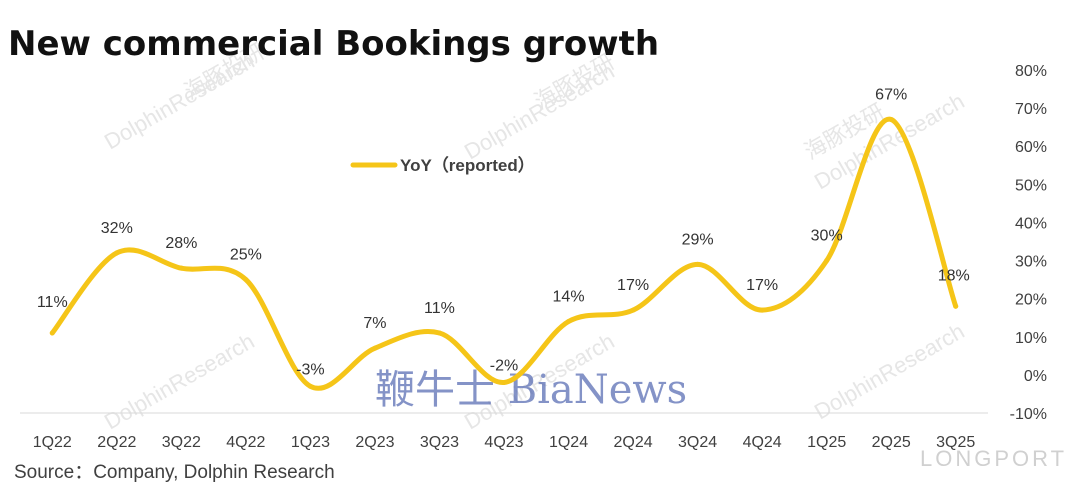 Image resolution: width=1072 pixels, height=484 pixels. Describe the element at coordinates (1028, 243) in the screenshot. I see `y-axis: 80% 70% 60% 50% 40% 30% 20% 10% 0% -10%` at that location.